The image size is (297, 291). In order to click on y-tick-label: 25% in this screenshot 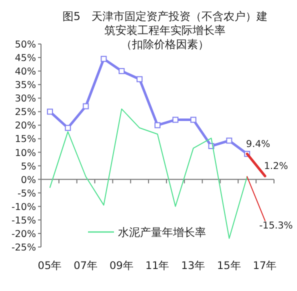, I will do `click(25, 112)`.